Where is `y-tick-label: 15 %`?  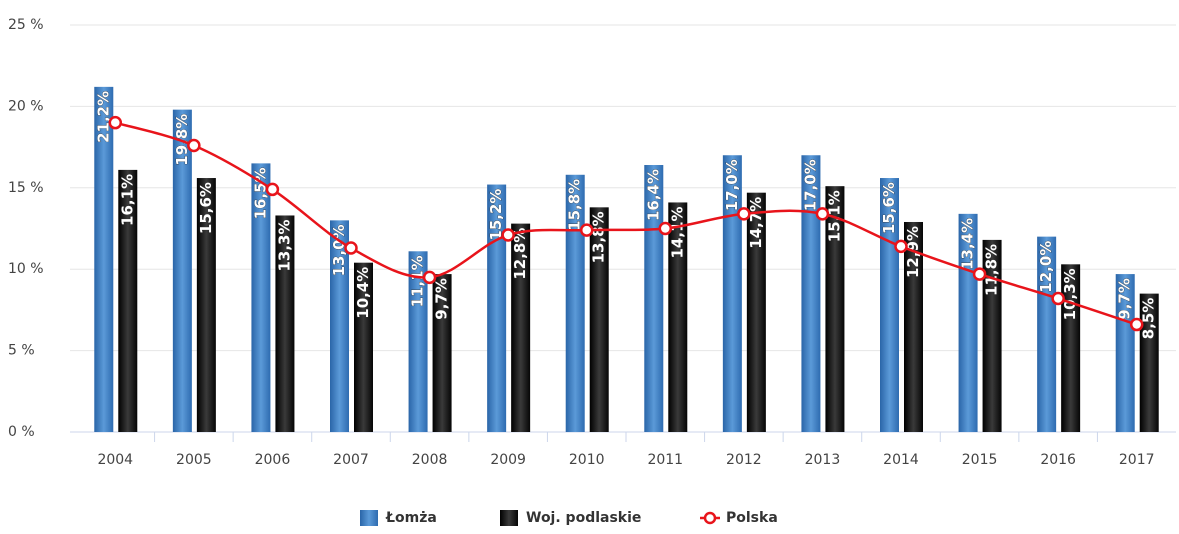
y-tick-label: 15 % is located at coordinates (26, 188).